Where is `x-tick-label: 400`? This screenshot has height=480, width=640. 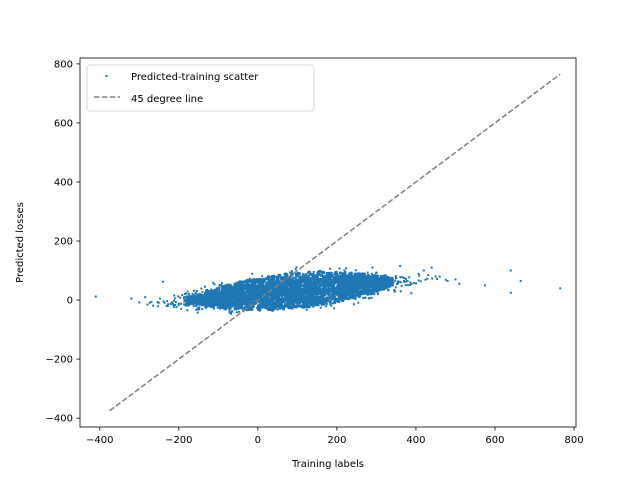
x-tick-label: 400 is located at coordinates (415, 440).